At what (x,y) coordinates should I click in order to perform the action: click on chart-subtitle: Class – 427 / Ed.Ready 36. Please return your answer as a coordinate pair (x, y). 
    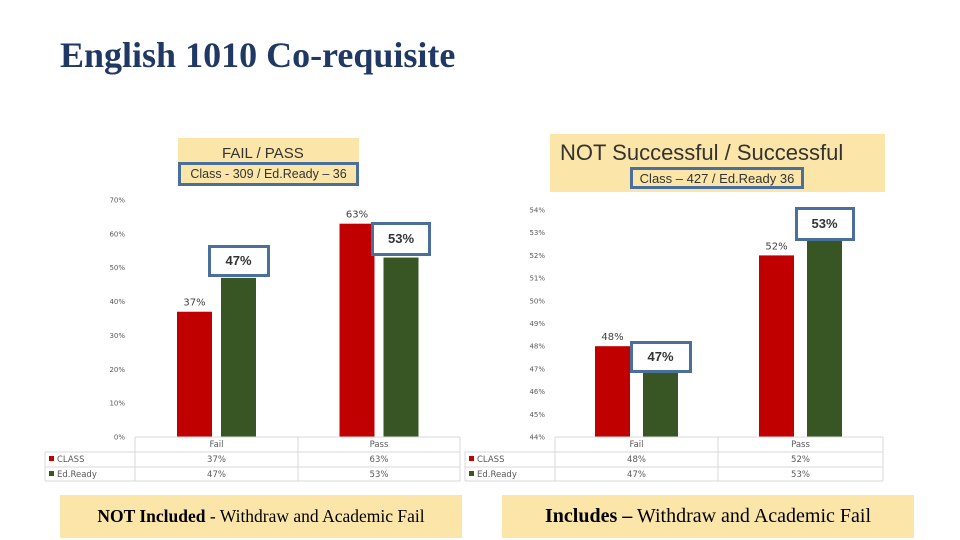
    Looking at the image, I should click on (717, 178).